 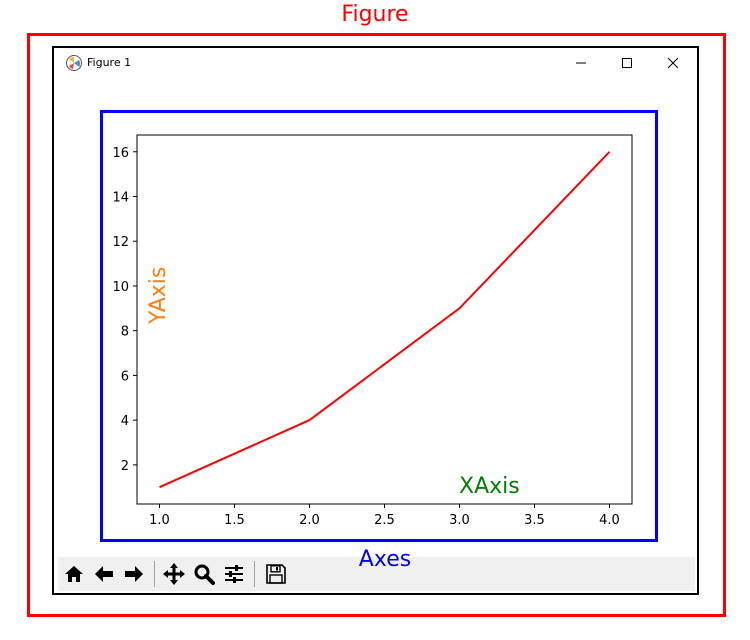 I want to click on app-icon, so click(x=74, y=63).